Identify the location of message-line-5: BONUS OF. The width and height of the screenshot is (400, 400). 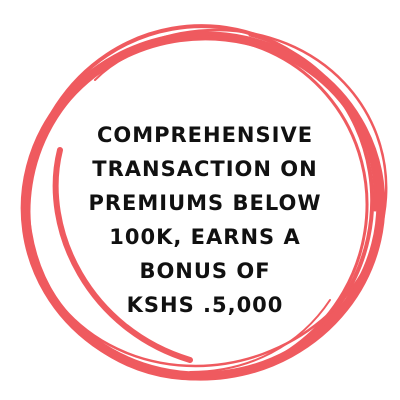
(205, 271).